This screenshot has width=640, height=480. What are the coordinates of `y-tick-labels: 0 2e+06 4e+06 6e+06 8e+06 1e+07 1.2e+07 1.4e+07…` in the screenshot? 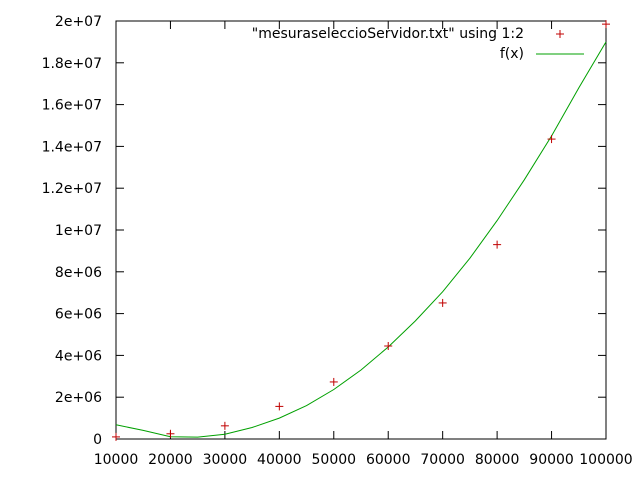 It's located at (72, 231).